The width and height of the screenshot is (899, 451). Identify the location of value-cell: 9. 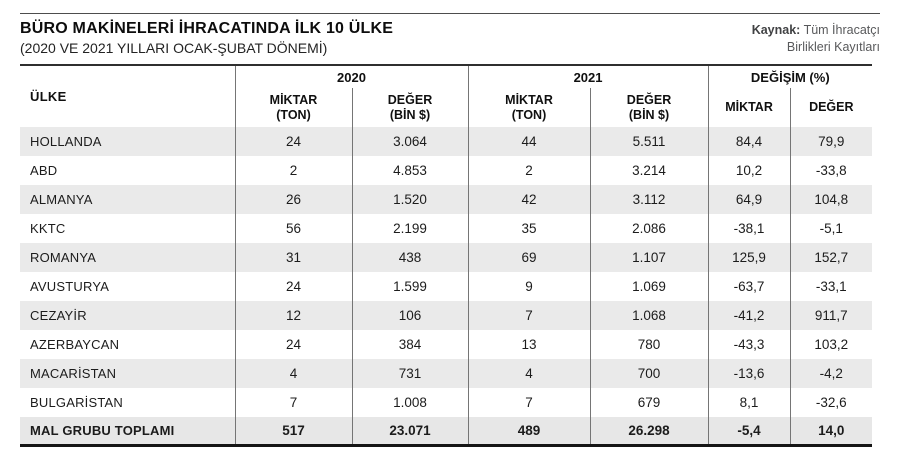
(529, 286).